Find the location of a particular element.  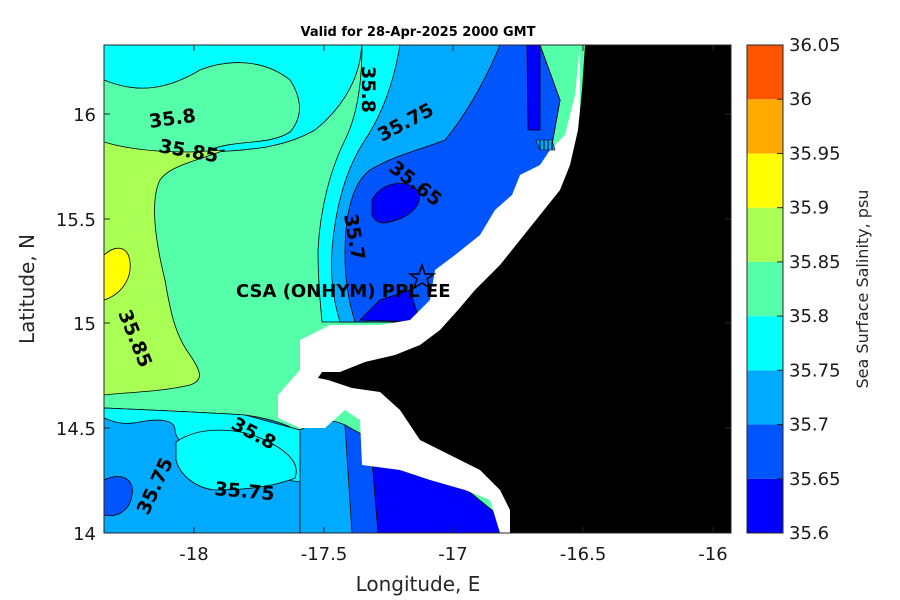

y-tick-label: 15.5 is located at coordinates (76, 220).